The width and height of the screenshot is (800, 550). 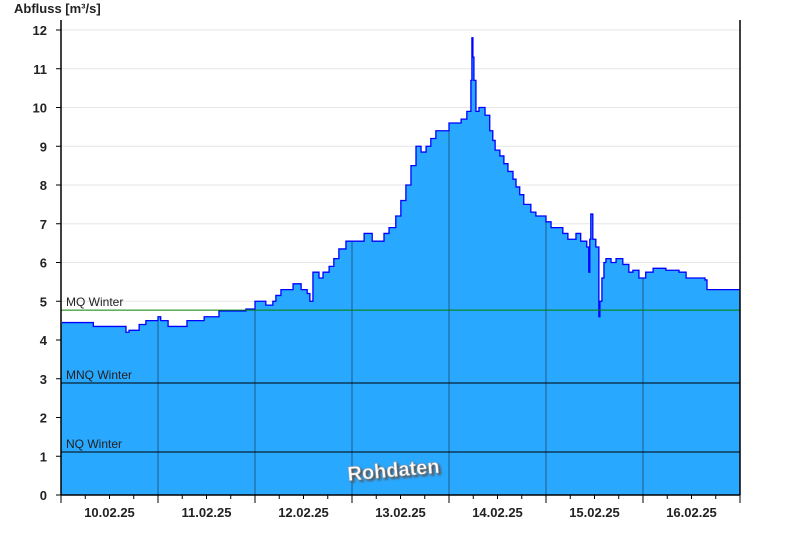 What do you see at coordinates (43, 146) in the screenshot?
I see `y-tick-label: 9` at bounding box center [43, 146].